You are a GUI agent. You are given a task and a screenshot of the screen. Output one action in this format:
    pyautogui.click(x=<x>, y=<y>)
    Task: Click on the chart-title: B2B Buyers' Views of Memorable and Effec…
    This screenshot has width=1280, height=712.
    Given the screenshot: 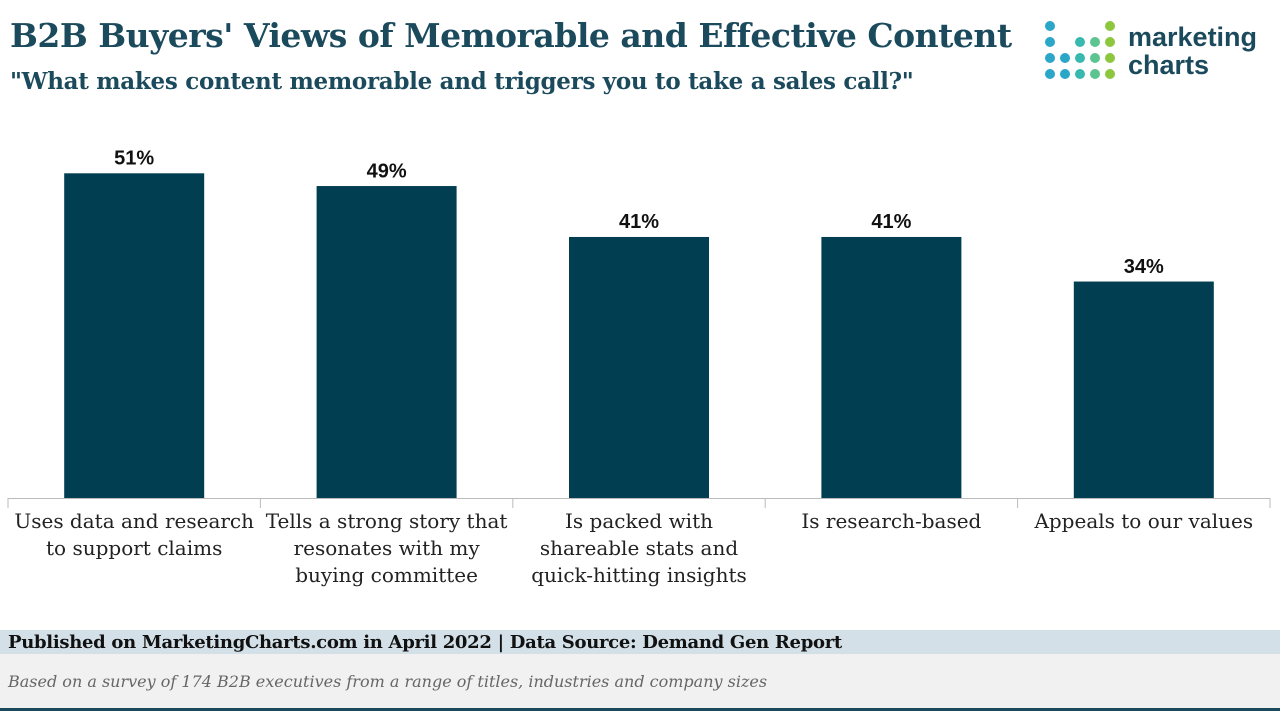 What is the action you would take?
    pyautogui.click(x=511, y=35)
    